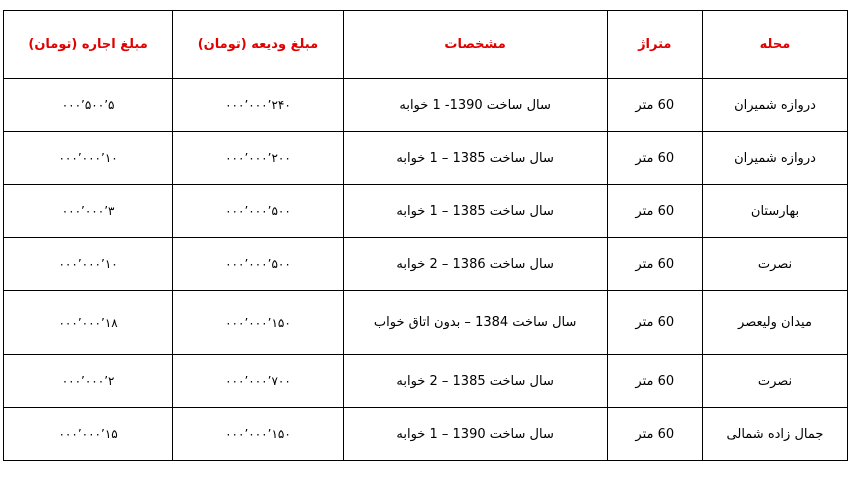  I want to click on cell-specs: سال ساخت 1386 – 2 خوابه, so click(475, 264).